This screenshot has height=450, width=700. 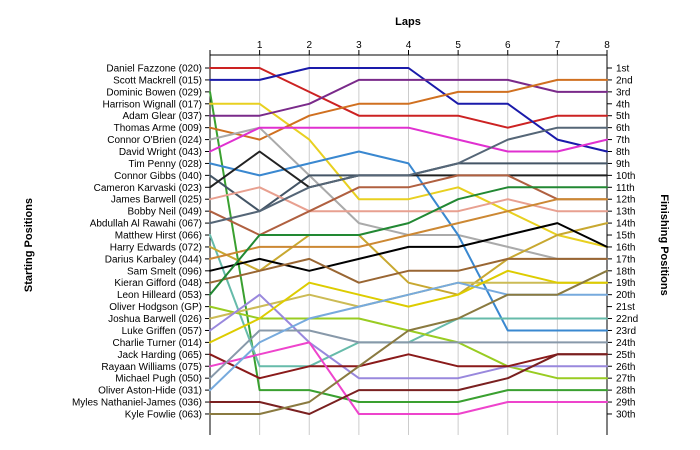 What do you see at coordinates (623, 116) in the screenshot?
I see `finishing-position-label: 5th` at bounding box center [623, 116].